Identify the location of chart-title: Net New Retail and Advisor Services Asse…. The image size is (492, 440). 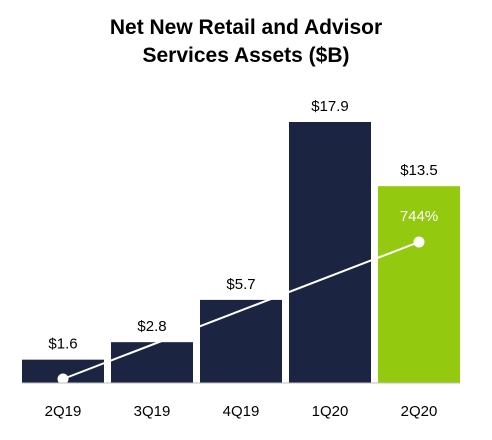
(246, 42).